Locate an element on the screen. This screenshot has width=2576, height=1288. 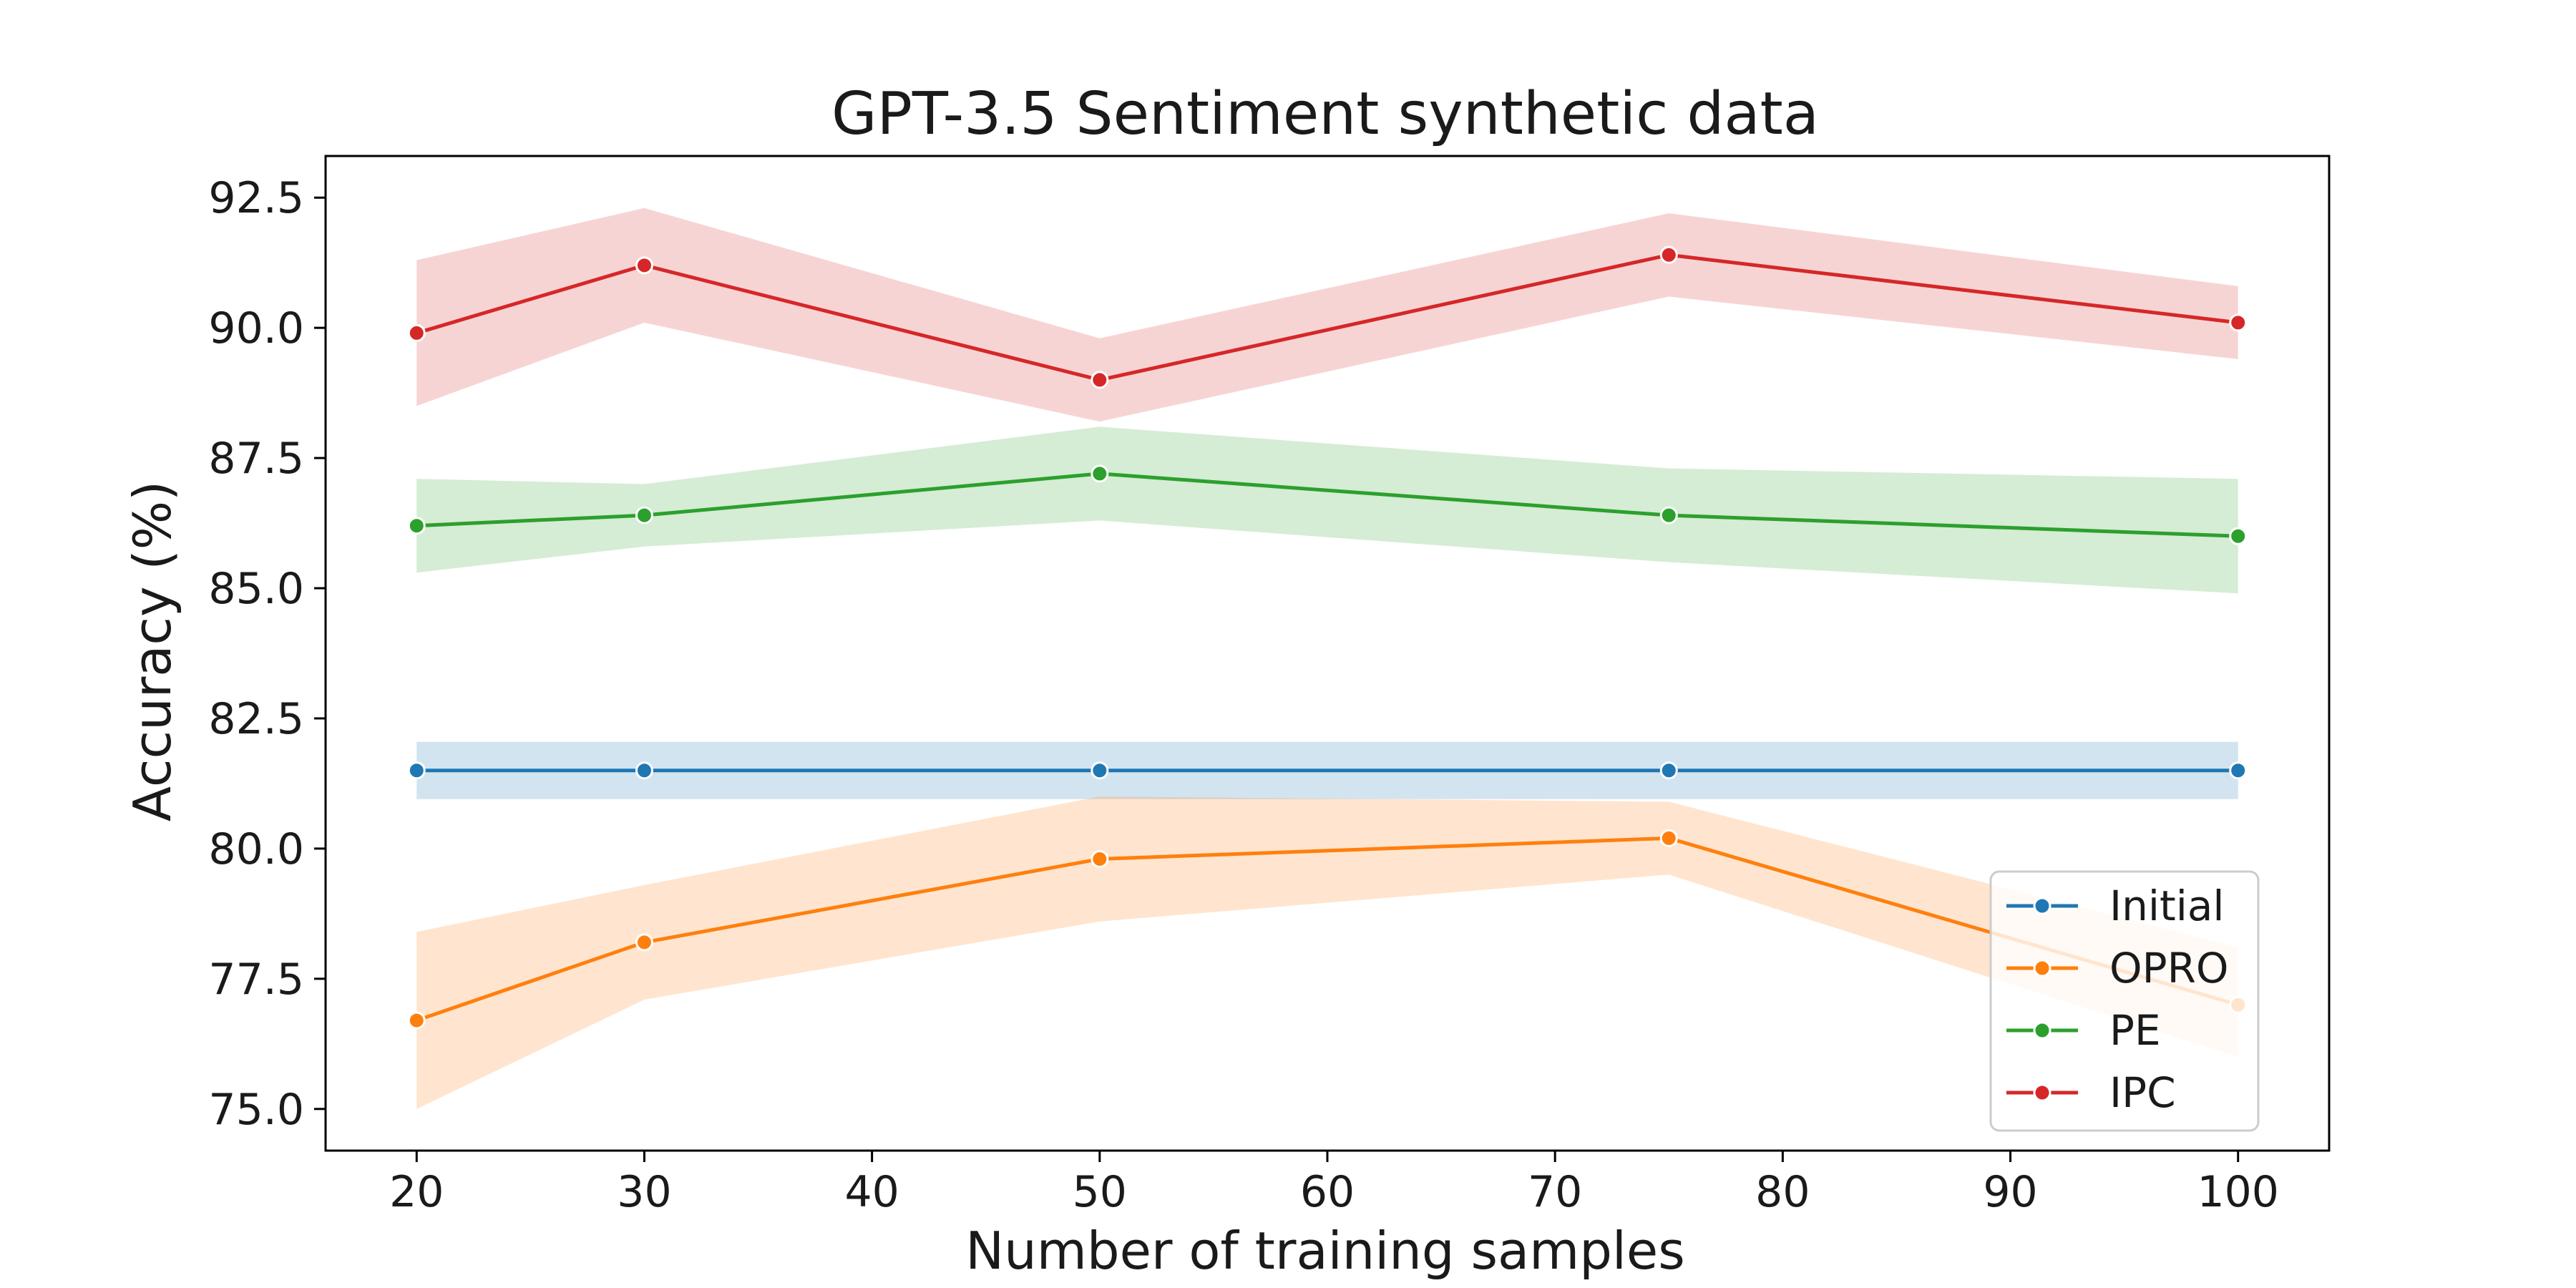
y-axis-label: Accuracy (%) is located at coordinates (152, 651).